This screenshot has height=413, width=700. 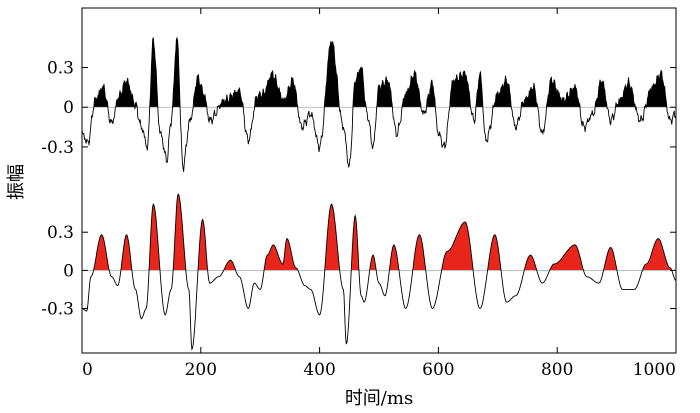 What do you see at coordinates (16, 182) in the screenshot?
I see `y-axis-label: 振幅` at bounding box center [16, 182].